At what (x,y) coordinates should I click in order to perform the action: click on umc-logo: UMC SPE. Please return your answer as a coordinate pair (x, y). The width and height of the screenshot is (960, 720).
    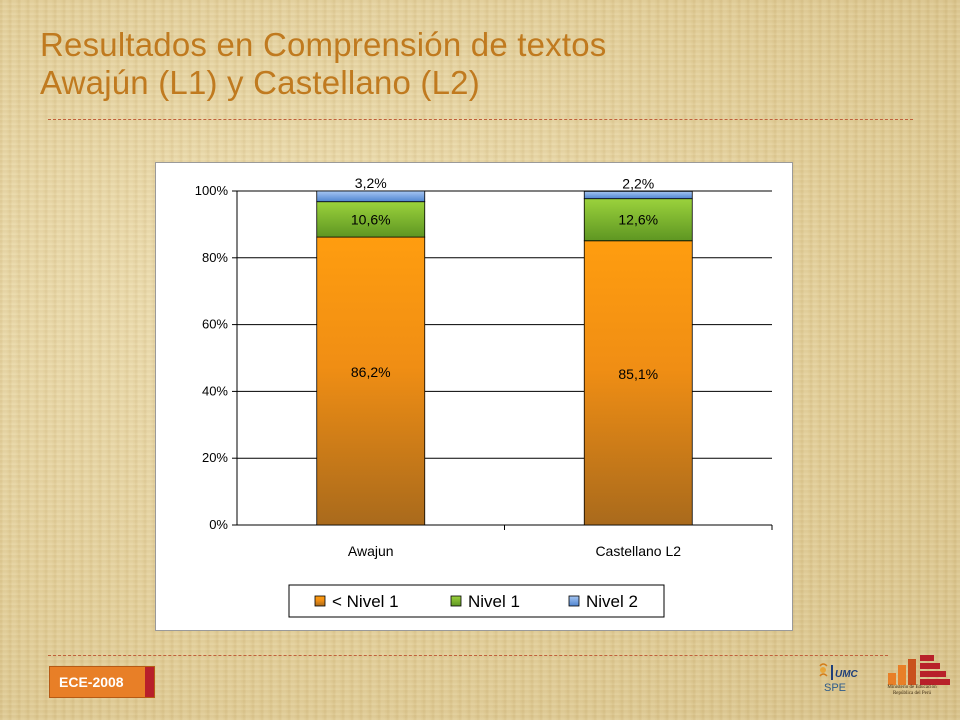
    Looking at the image, I should click on (841, 680).